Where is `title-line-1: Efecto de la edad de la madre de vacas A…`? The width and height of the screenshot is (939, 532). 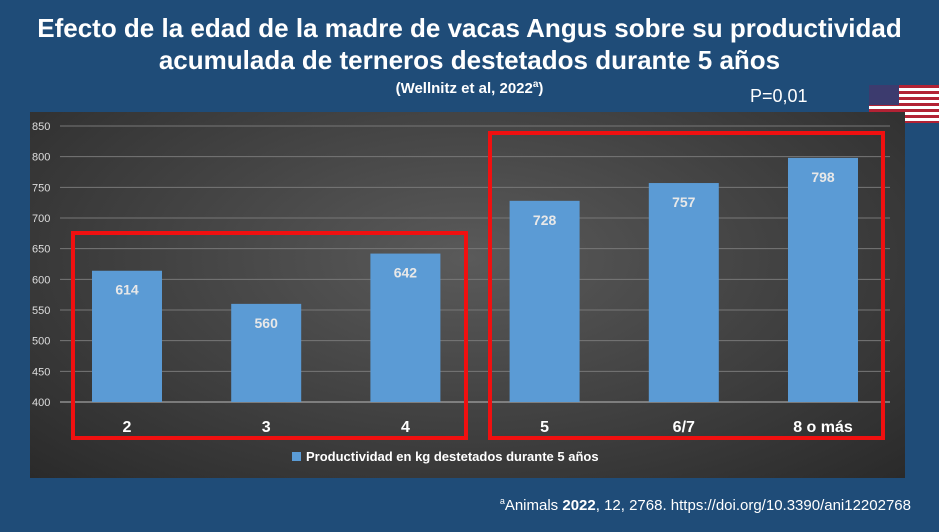
title-line-1: Efecto de la edad de la madre de vacas A… is located at coordinates (469, 28).